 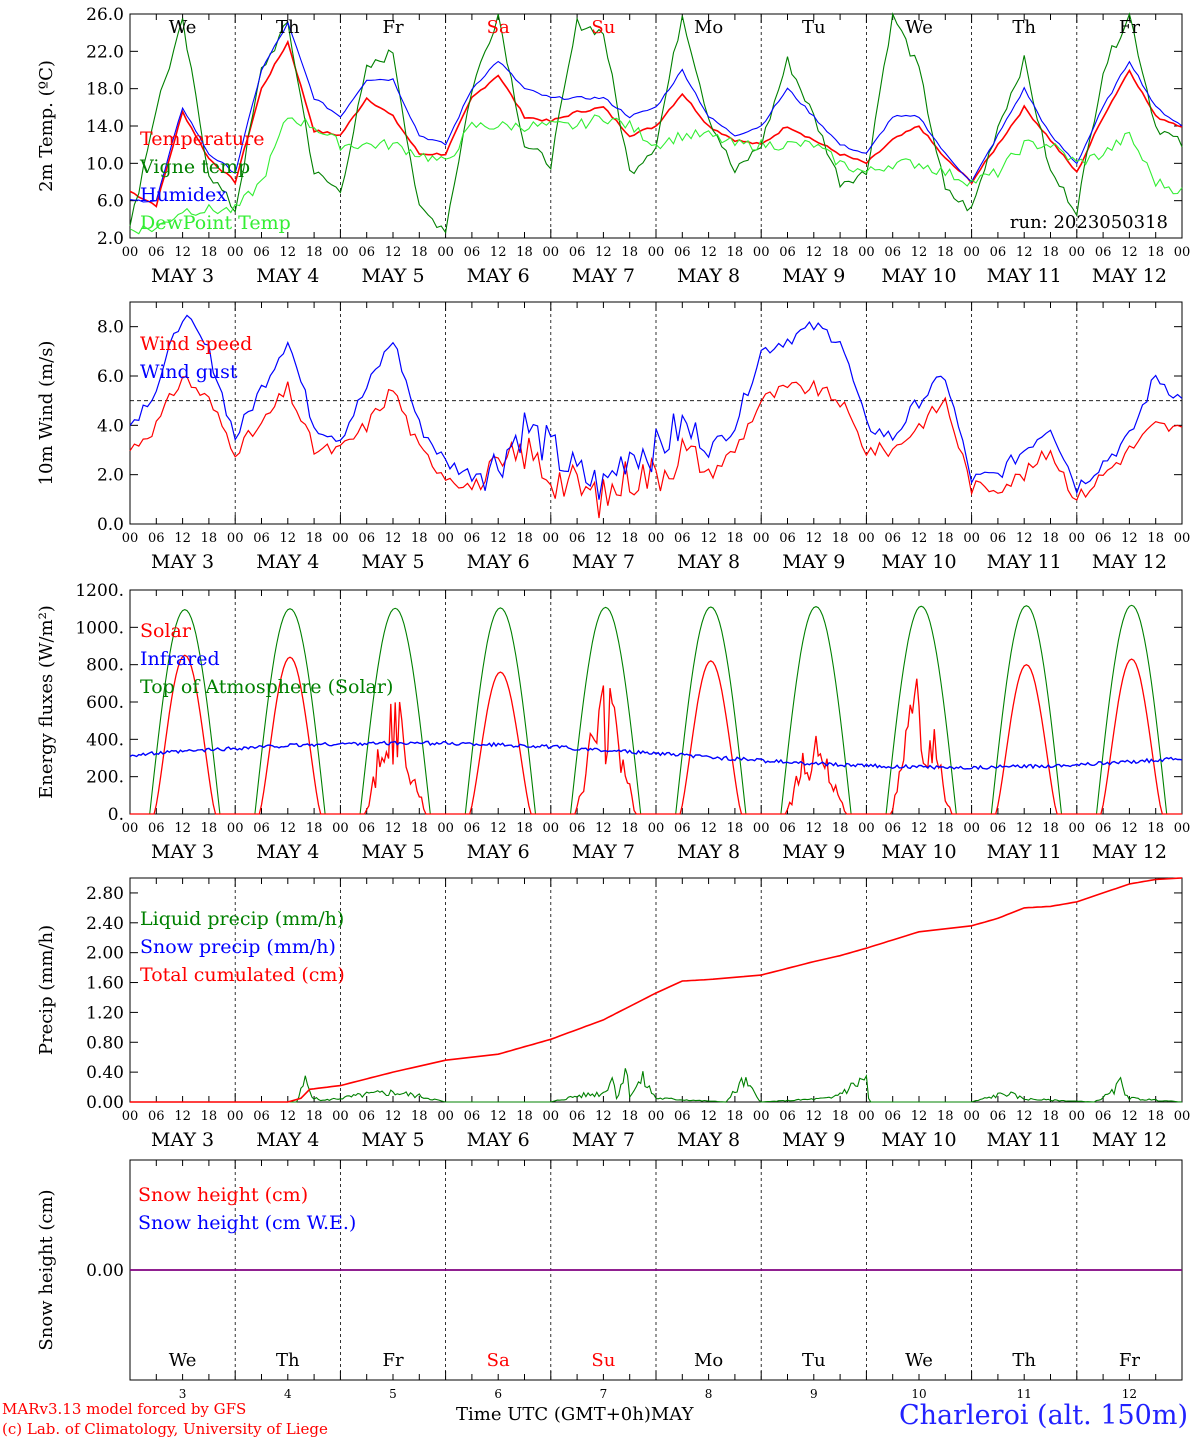 What do you see at coordinates (242, 919) in the screenshot?
I see `legend-liquid: Liquid precip (mm/h)` at bounding box center [242, 919].